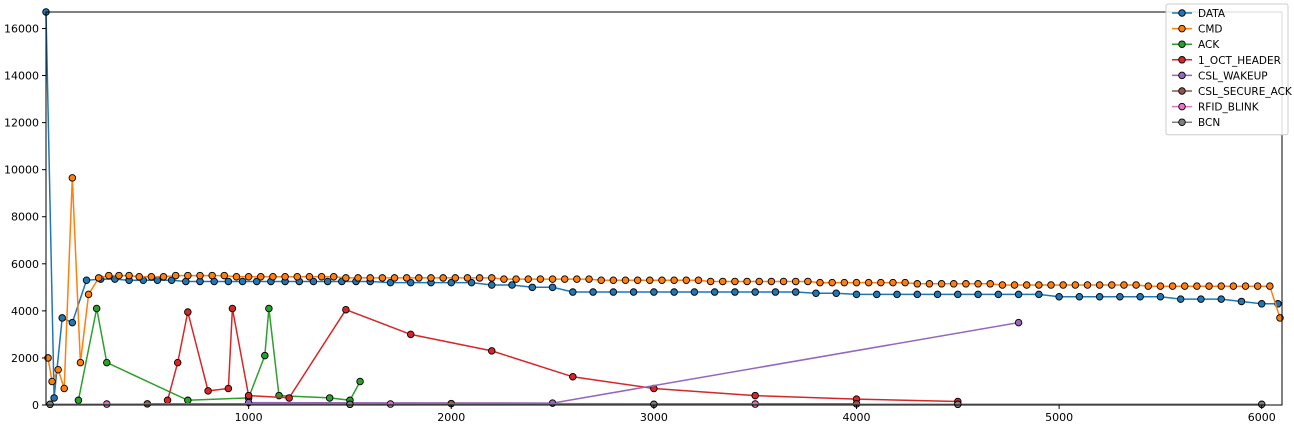 Image resolution: width=1294 pixels, height=430 pixels. What do you see at coordinates (755, 414) in the screenshot?
I see `x-axis: 1000 2000 3000 4000 5000 6000` at bounding box center [755, 414].